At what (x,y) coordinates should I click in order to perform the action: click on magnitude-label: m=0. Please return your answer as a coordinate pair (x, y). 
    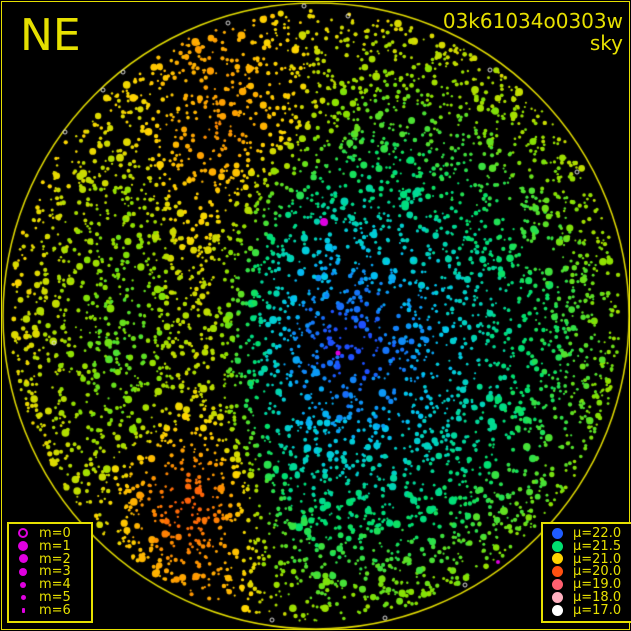
    Looking at the image, I should click on (55, 533).